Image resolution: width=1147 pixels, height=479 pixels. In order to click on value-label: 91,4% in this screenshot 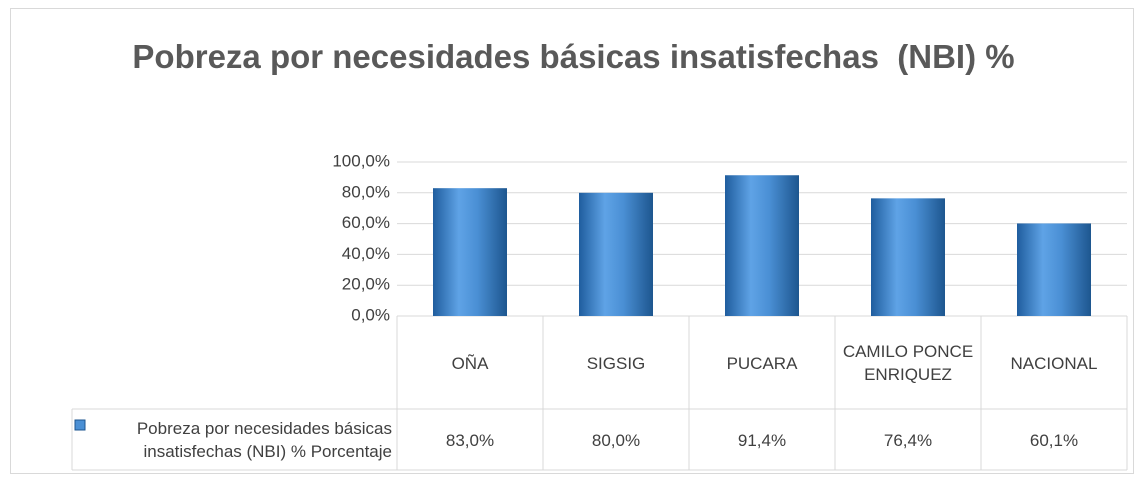, I will do `click(762, 440)`.